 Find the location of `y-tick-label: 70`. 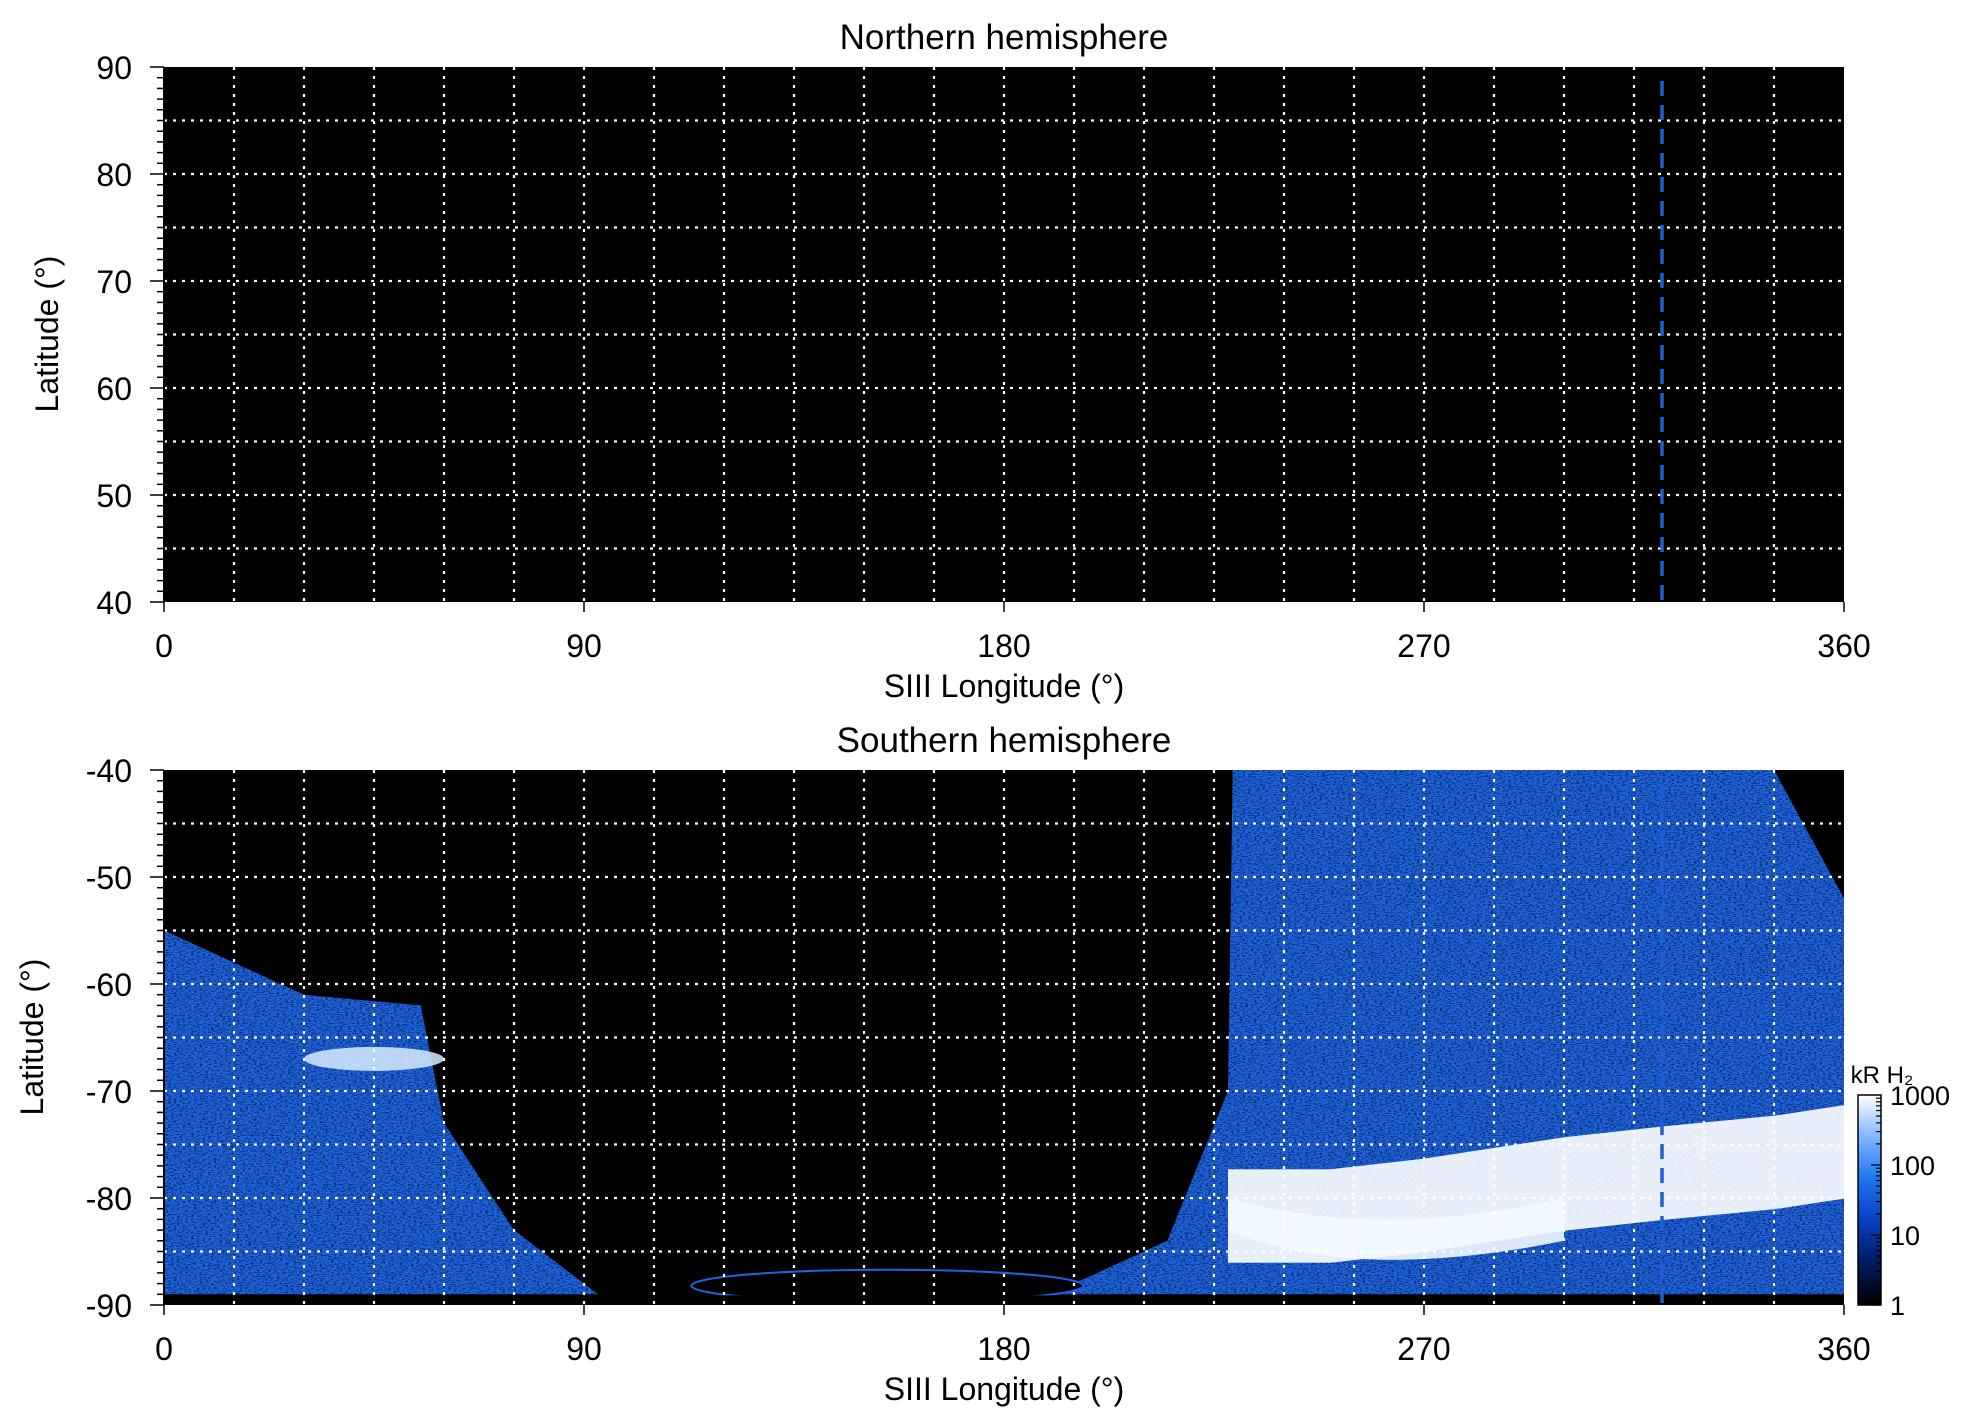

y-tick-label: 70 is located at coordinates (114, 282).